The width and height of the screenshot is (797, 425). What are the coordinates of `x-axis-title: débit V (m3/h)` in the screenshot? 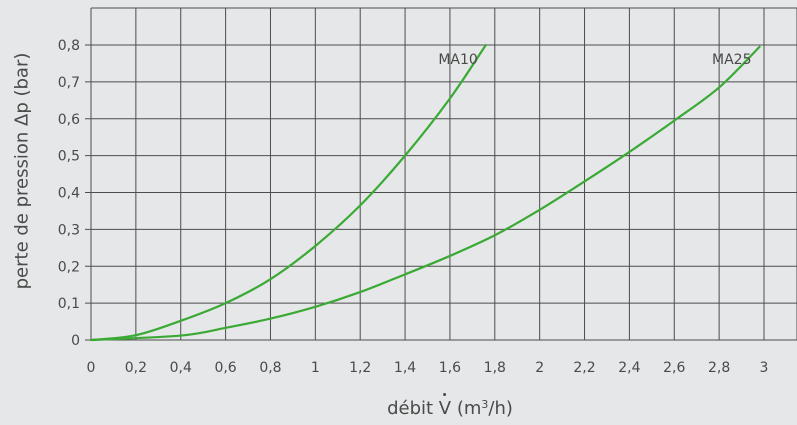 It's located at (450, 406).